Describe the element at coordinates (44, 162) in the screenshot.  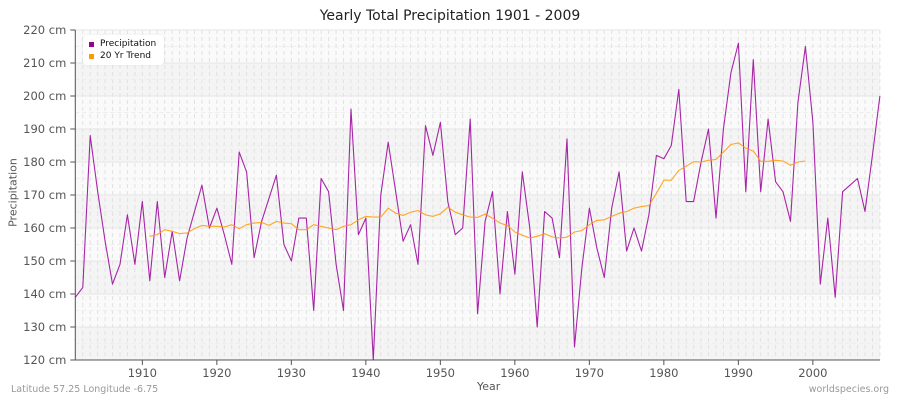
I see `svg-text: 180 cm` at that location.